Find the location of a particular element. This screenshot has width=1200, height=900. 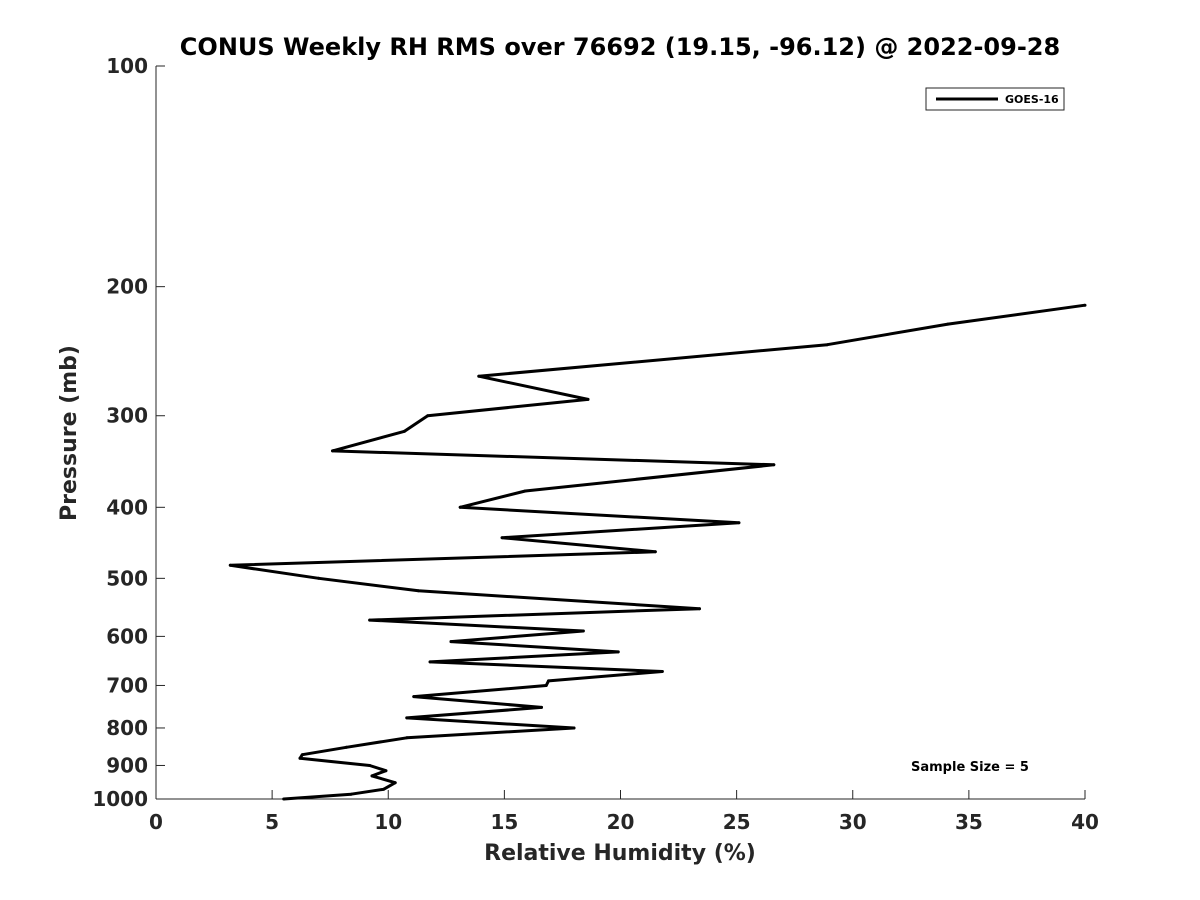

legend: GOES-16 is located at coordinates (995, 99).